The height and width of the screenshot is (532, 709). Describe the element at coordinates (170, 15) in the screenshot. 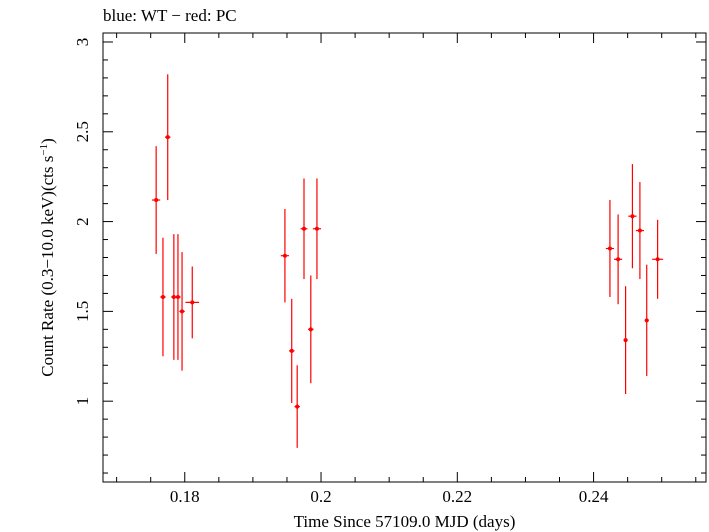

I see `chart-title: blue: WT − red: PC` at that location.